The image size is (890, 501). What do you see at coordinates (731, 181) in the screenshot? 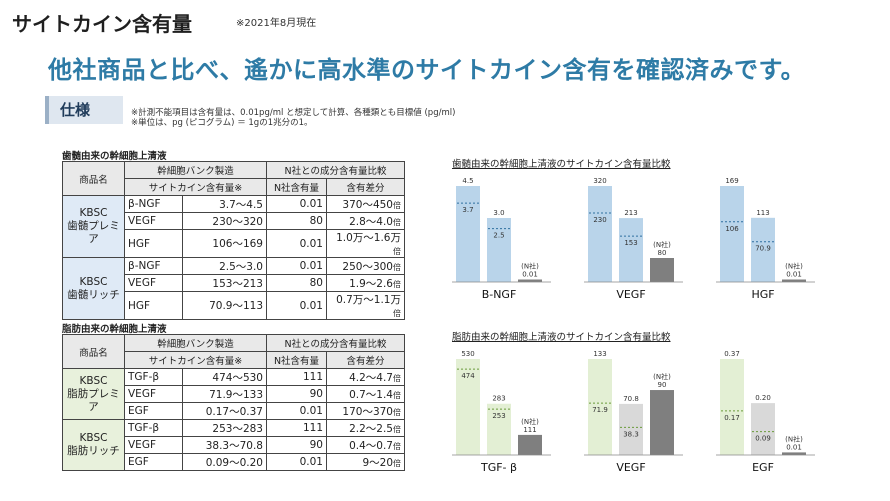
I see `bar-value-label: 169` at bounding box center [731, 181].